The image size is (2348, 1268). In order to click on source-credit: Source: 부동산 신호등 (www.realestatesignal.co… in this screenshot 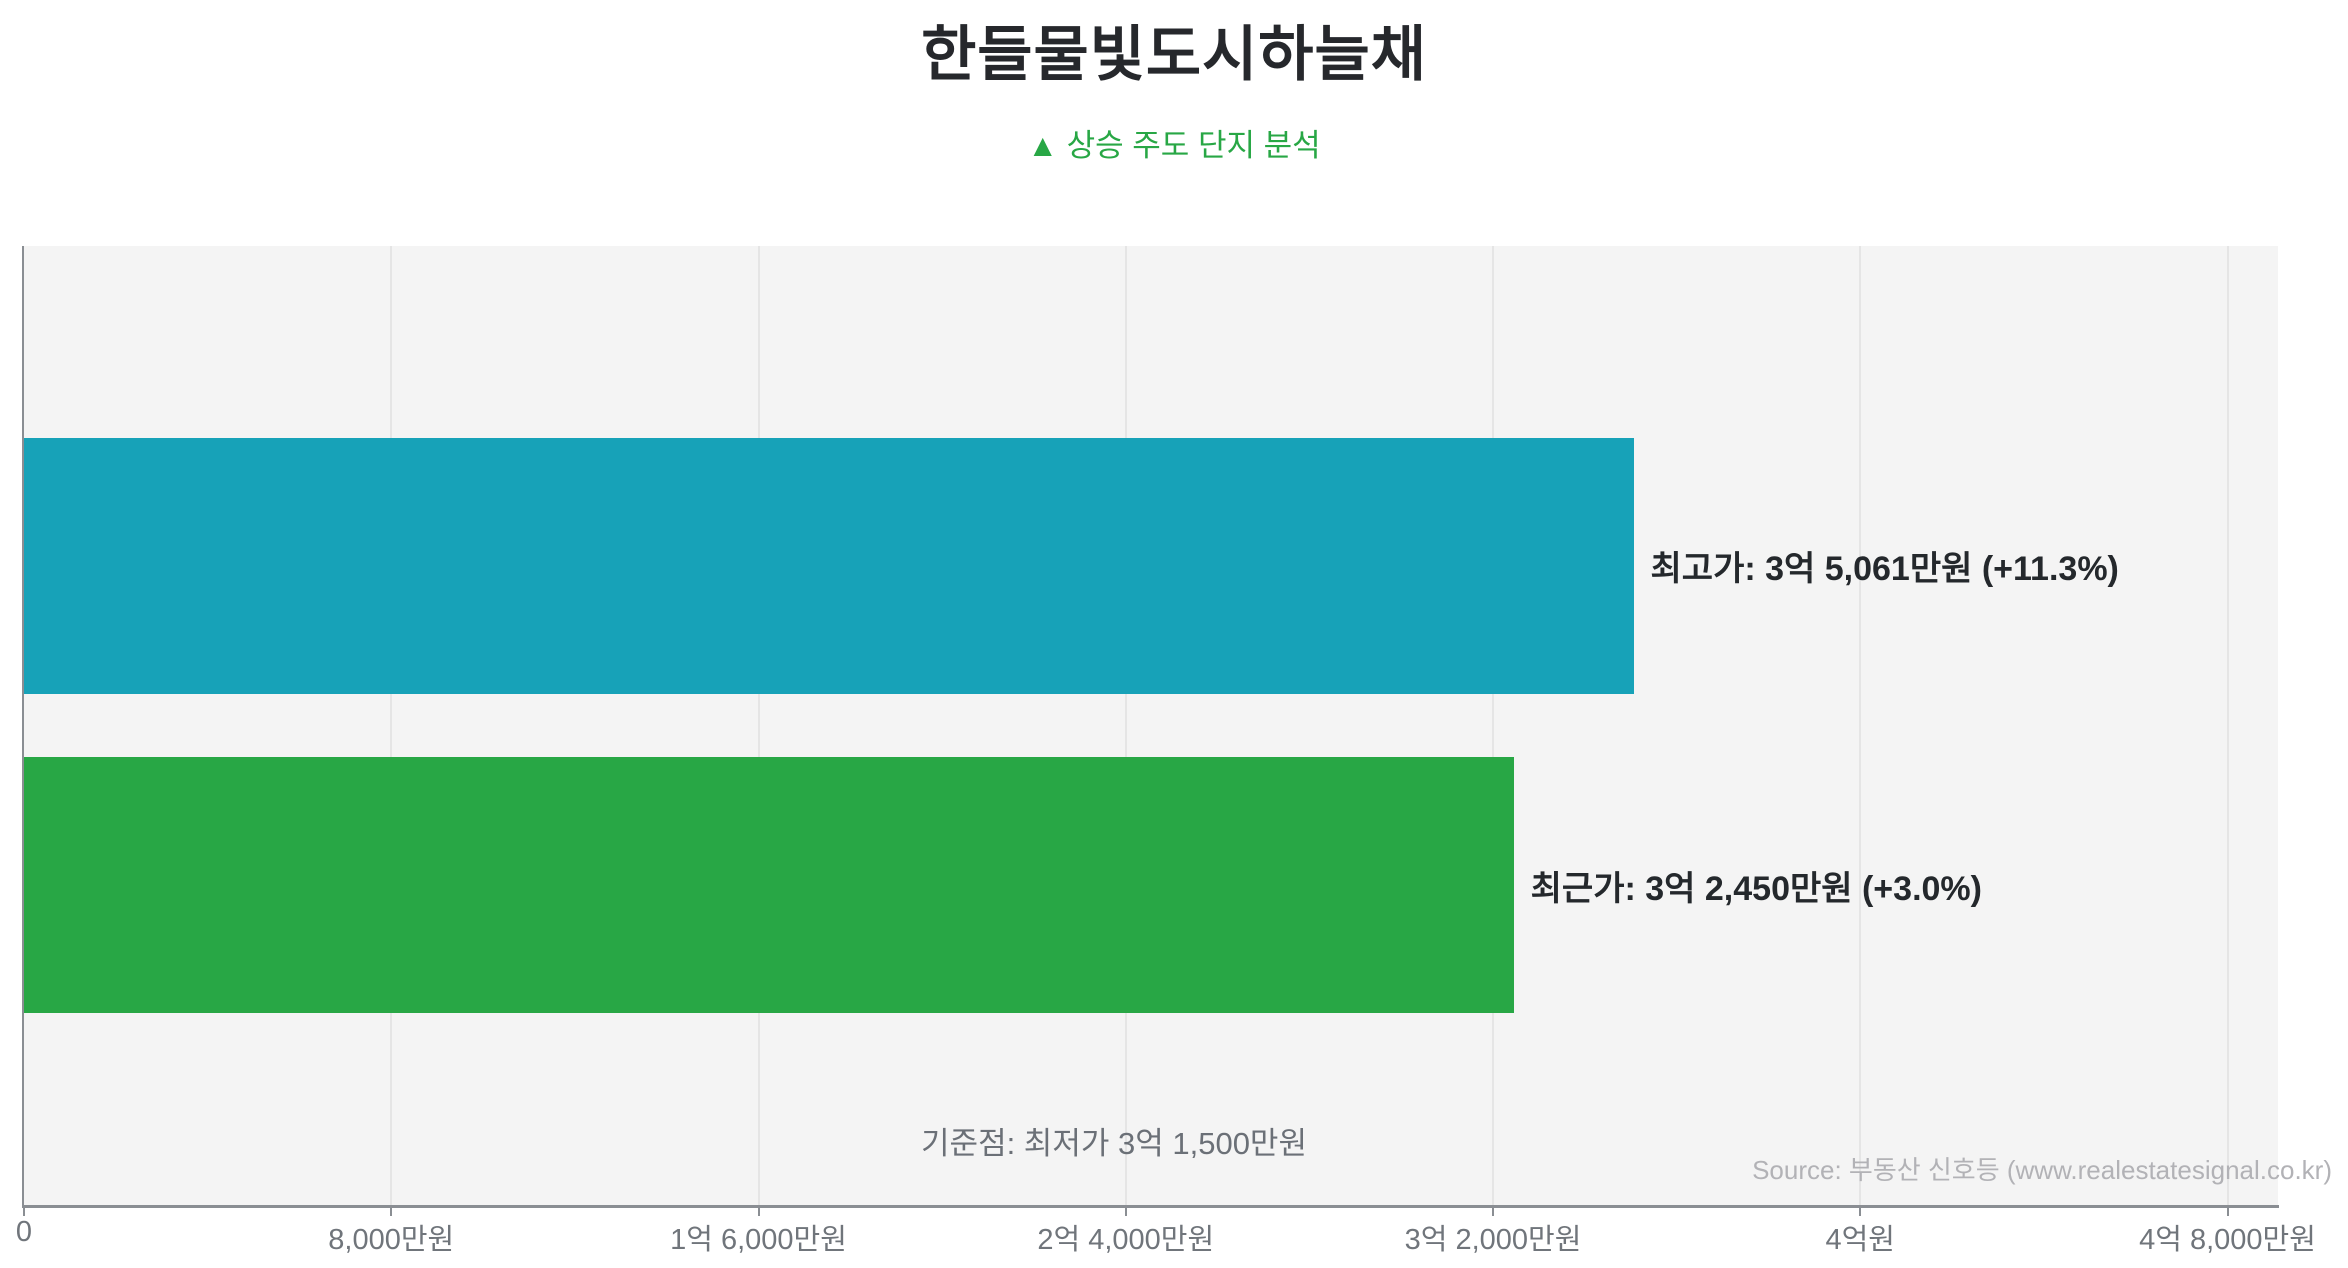, I will do `click(2042, 1170)`.